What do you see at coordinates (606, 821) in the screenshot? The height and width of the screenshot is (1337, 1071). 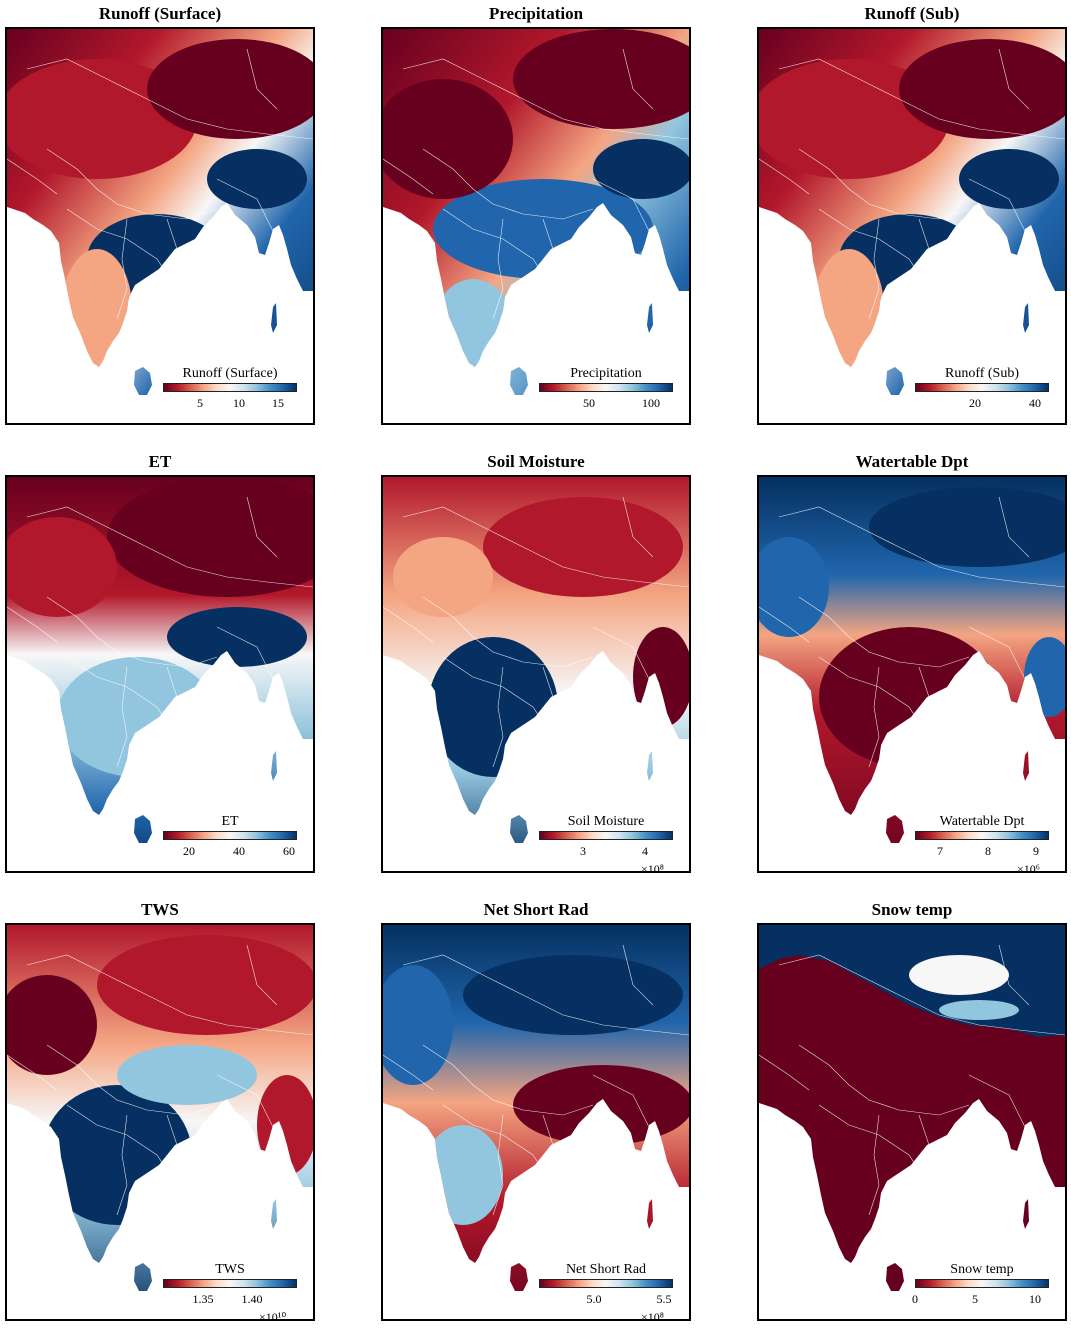 I see `colorbar-label: Soil Moisture` at bounding box center [606, 821].